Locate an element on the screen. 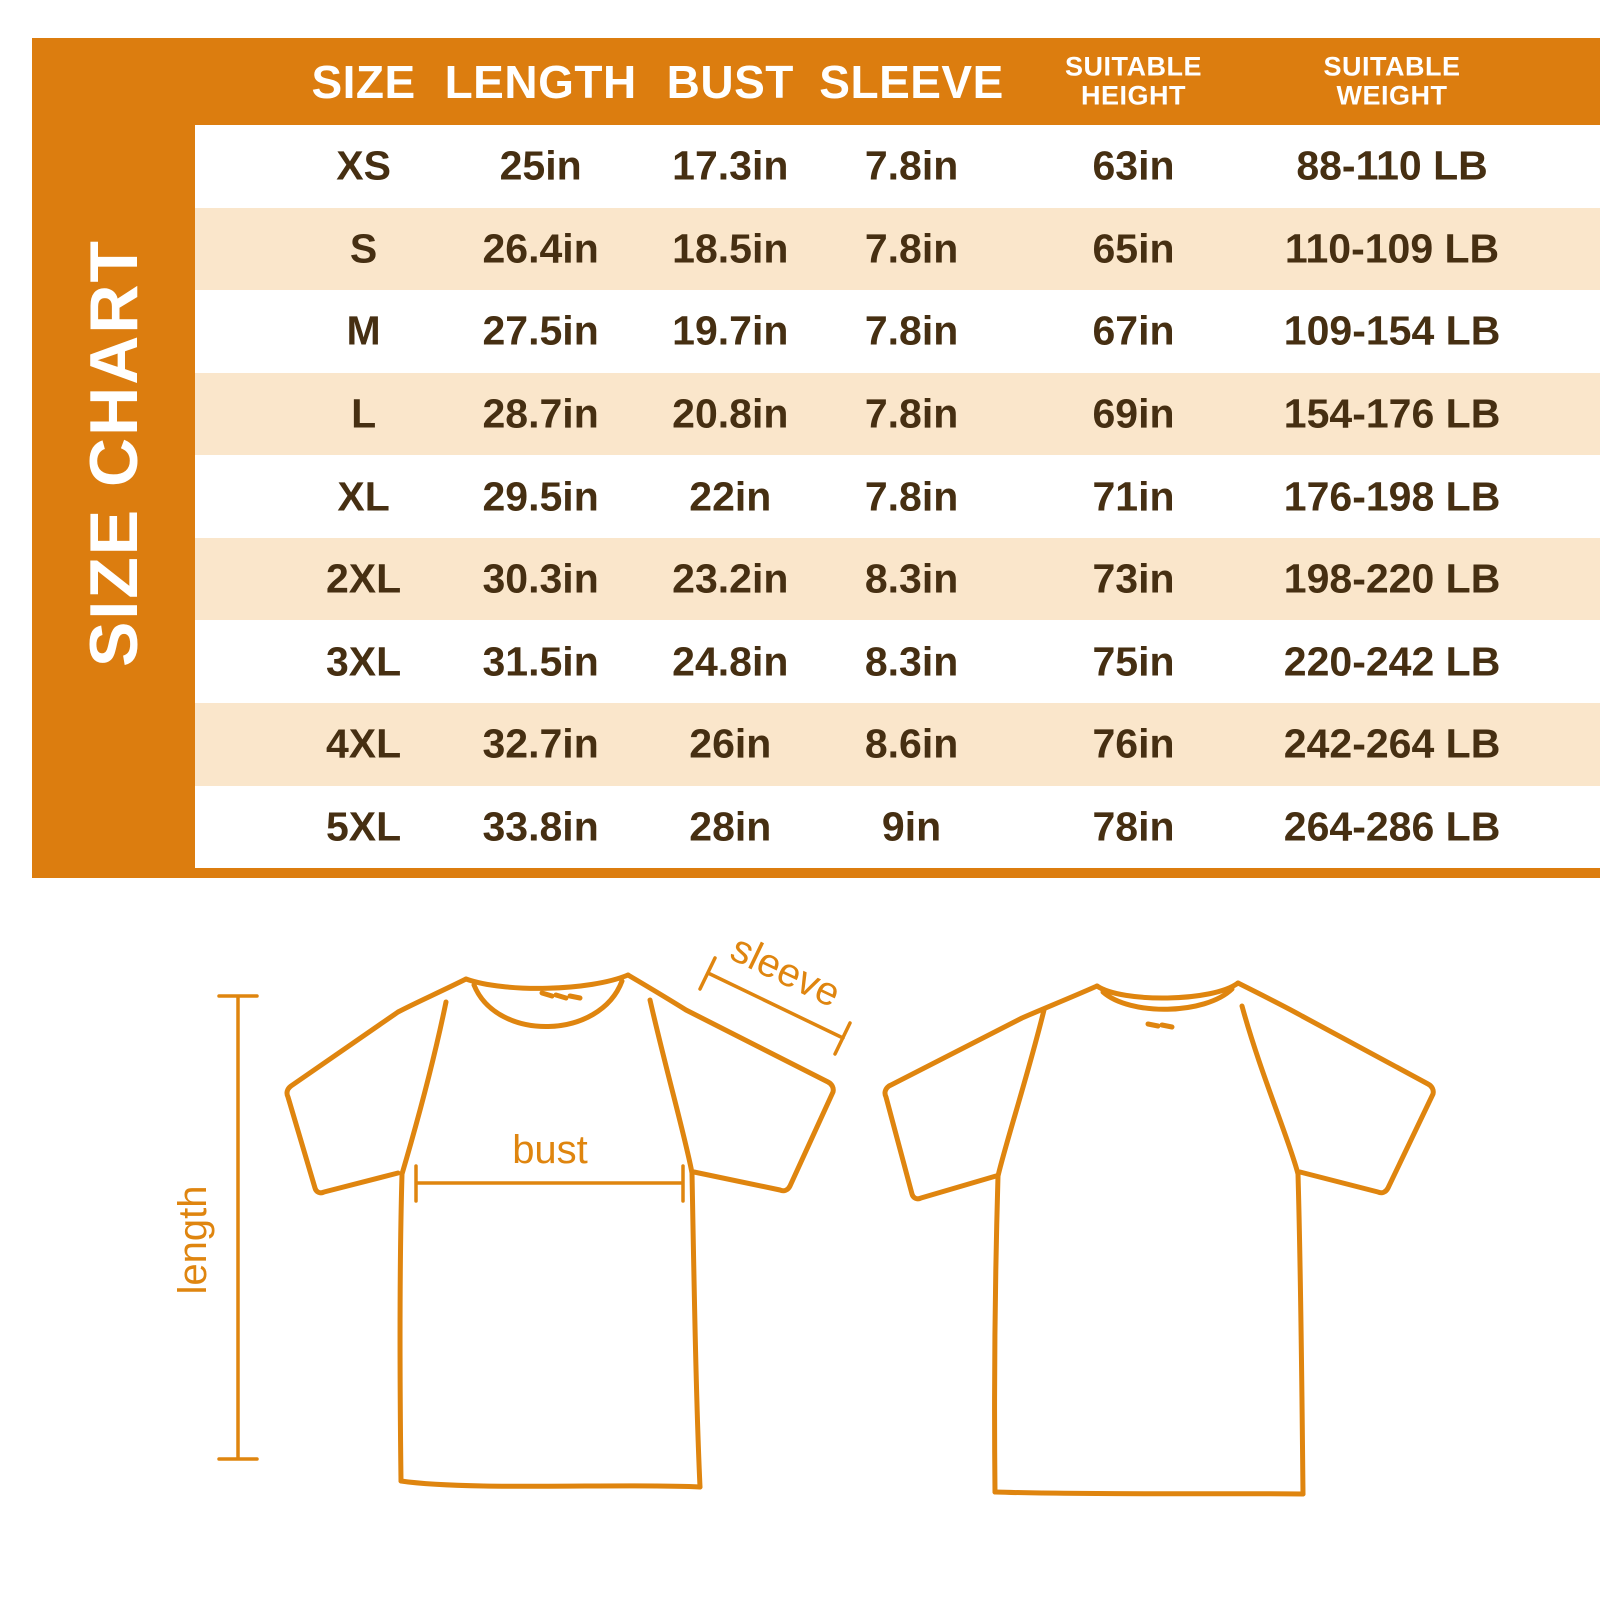  cell-length: 25in is located at coordinates (540, 165).